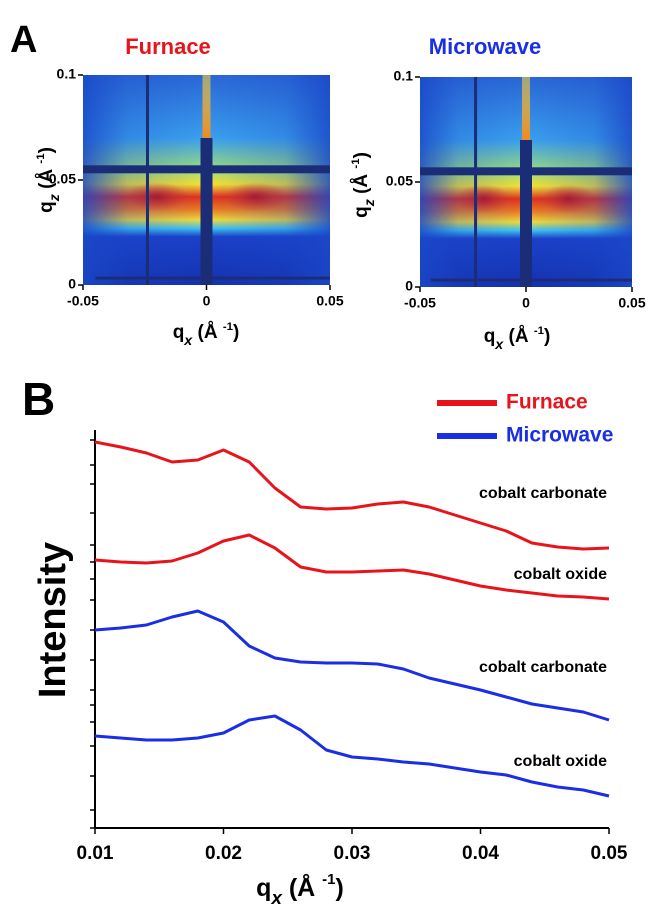 The image size is (646, 907). I want to click on x-tick-label: 0.03, so click(352, 853).